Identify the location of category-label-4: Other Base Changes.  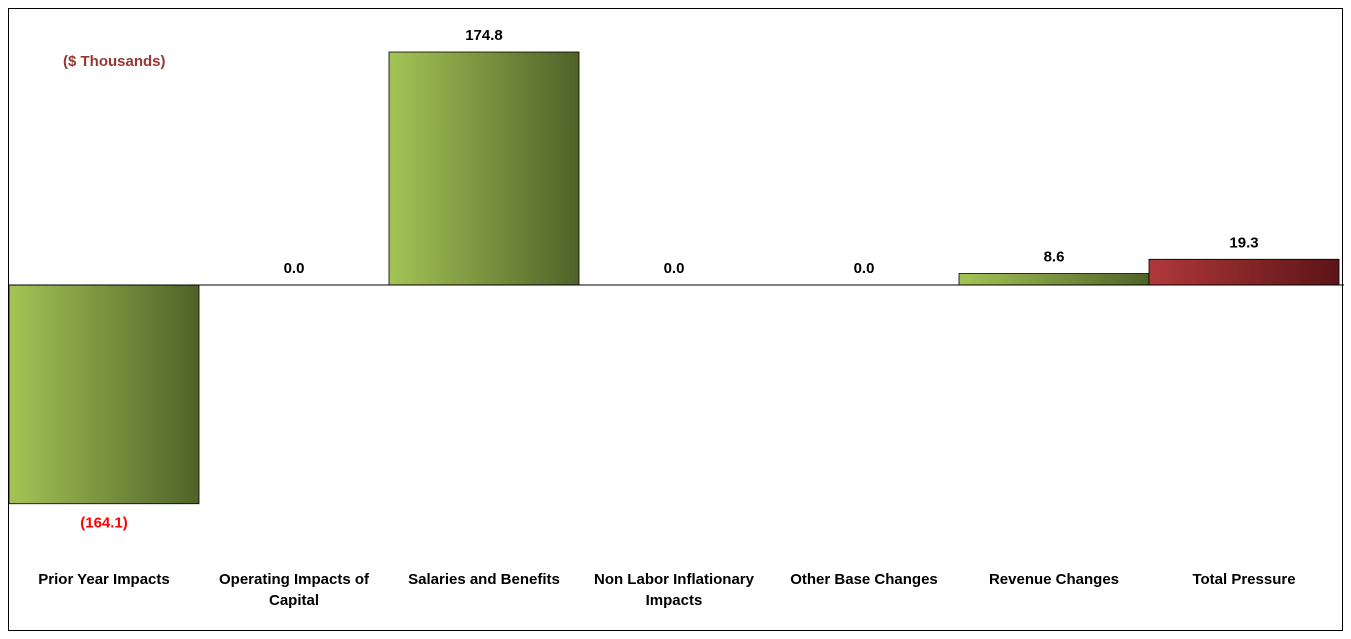
(864, 579).